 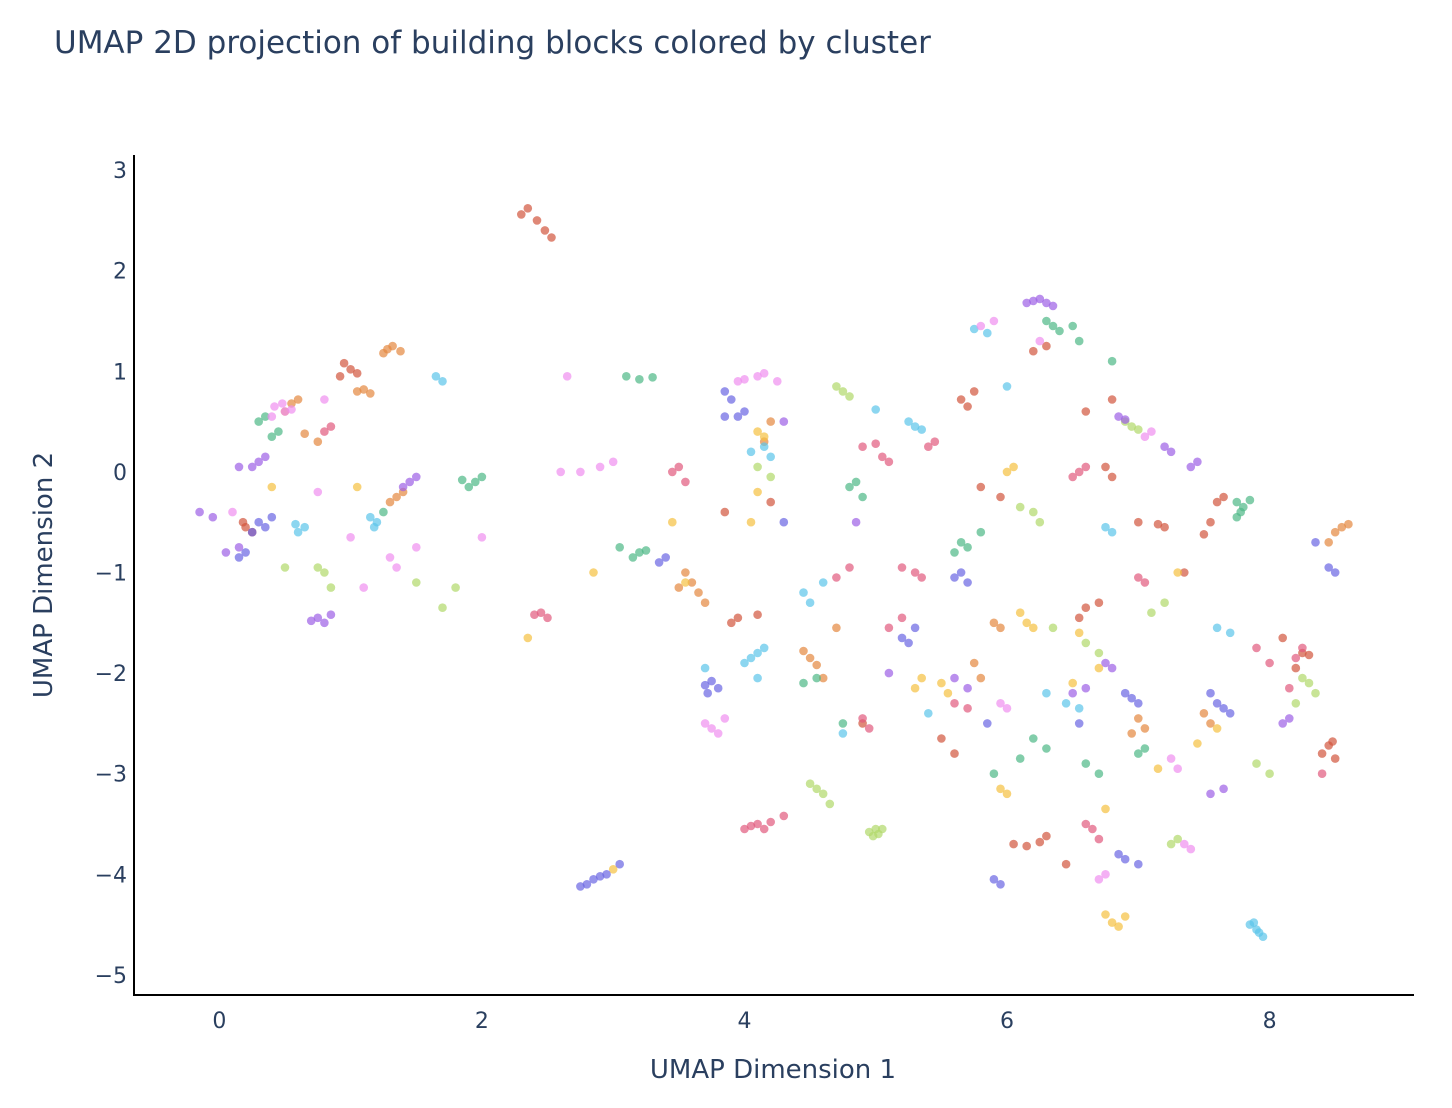 What do you see at coordinates (120, 372) in the screenshot?
I see `y-tick-label: 1` at bounding box center [120, 372].